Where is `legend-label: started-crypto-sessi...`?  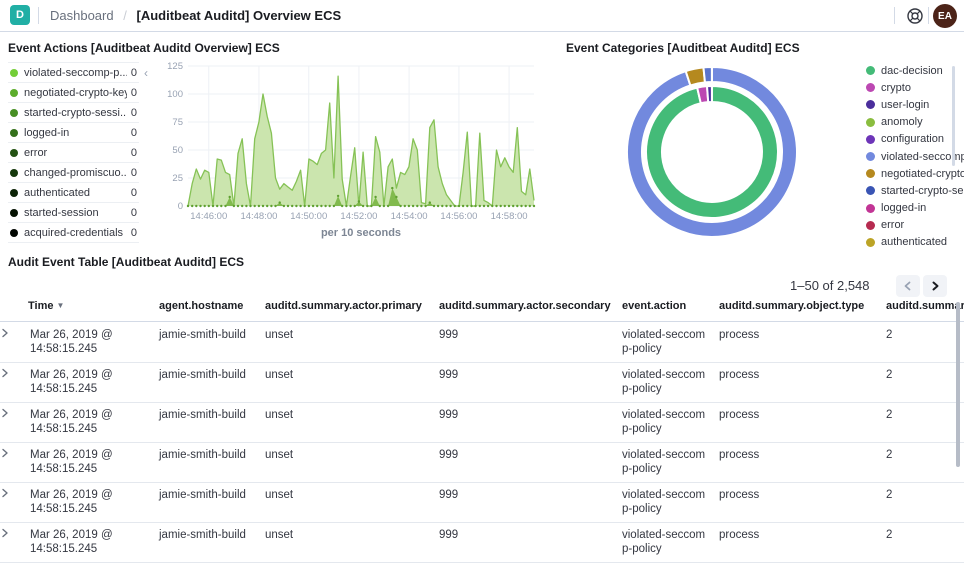 legend-label: started-crypto-sessi... is located at coordinates (75, 112).